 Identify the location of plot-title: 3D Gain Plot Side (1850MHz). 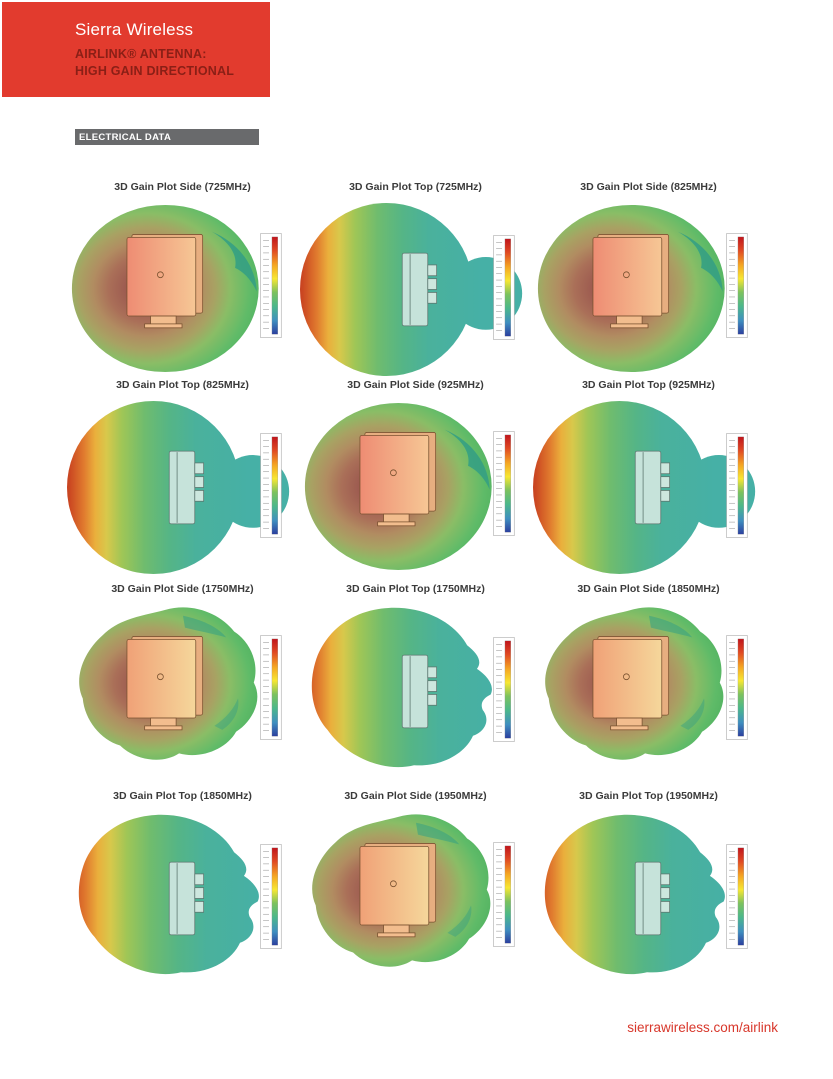
(648, 589).